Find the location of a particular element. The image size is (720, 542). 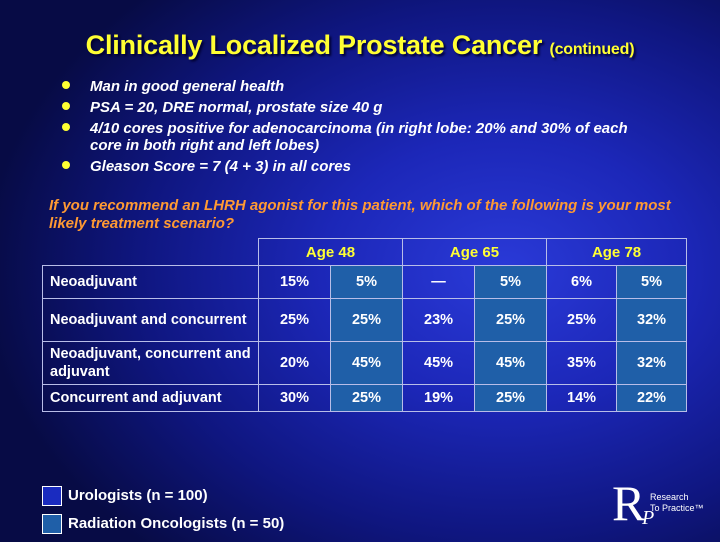

table-row: Neoadjuvant 15% 5% — 5% 6% 5% is located at coordinates (365, 282).